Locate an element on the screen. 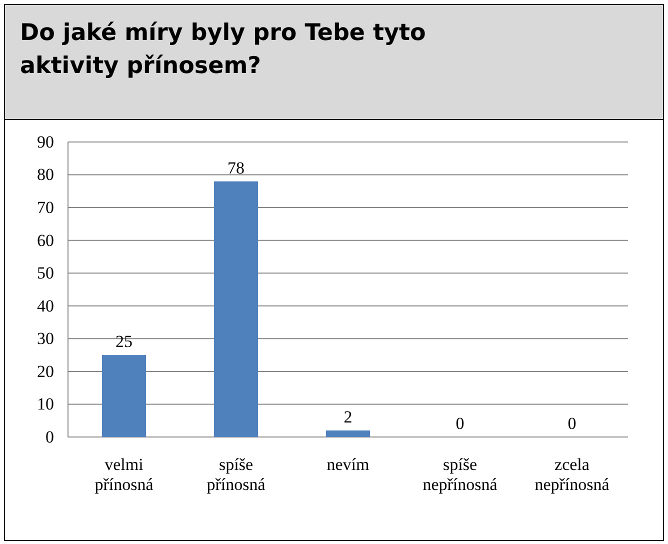 The height and width of the screenshot is (544, 668). x-tick-label: zcela nepřínosná is located at coordinates (572, 474).